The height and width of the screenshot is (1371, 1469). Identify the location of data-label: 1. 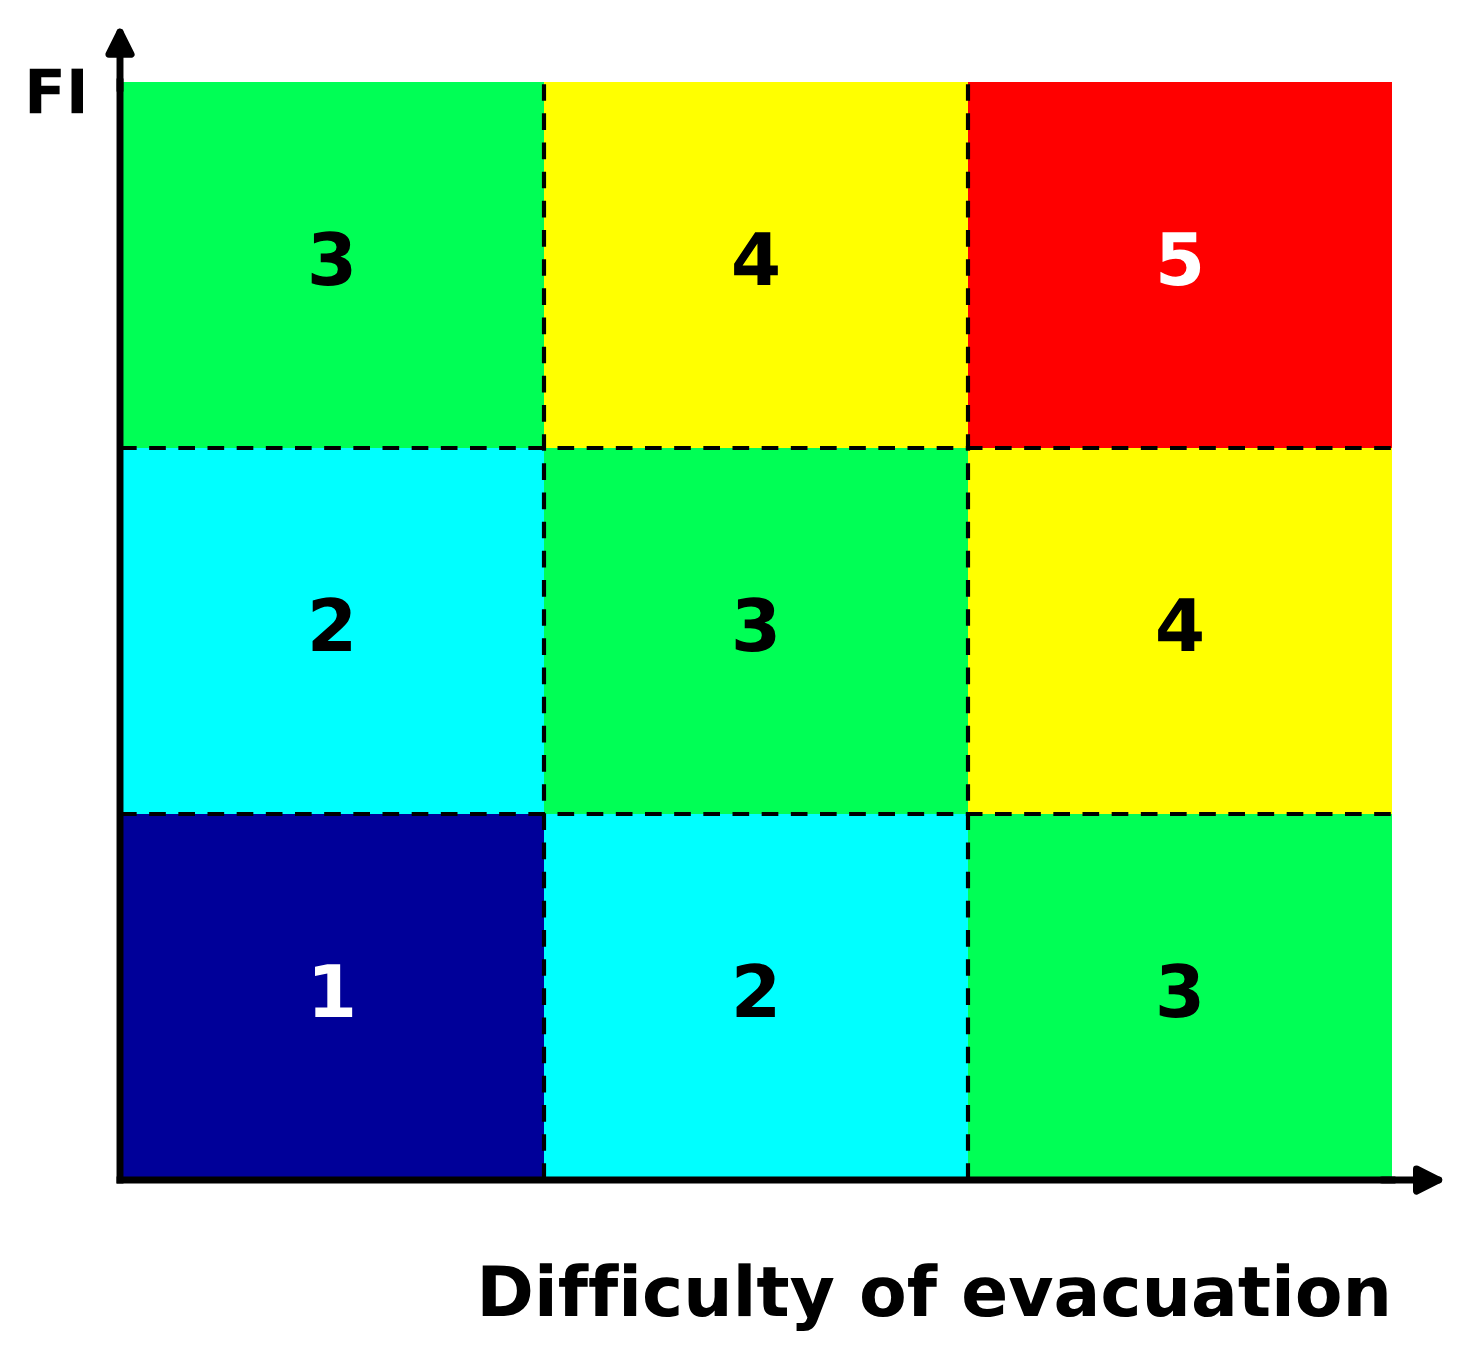
(334, 990).